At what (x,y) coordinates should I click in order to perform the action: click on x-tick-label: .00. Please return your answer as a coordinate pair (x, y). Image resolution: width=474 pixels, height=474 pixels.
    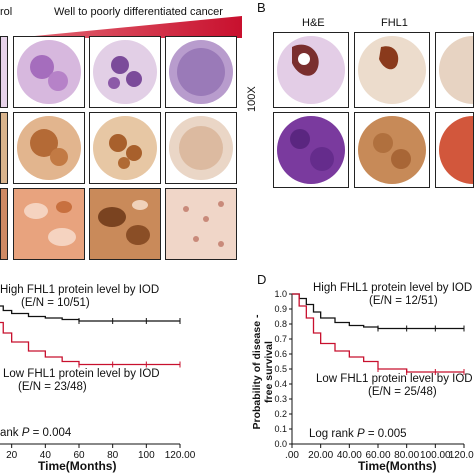
    Looking at the image, I should click on (292, 455).